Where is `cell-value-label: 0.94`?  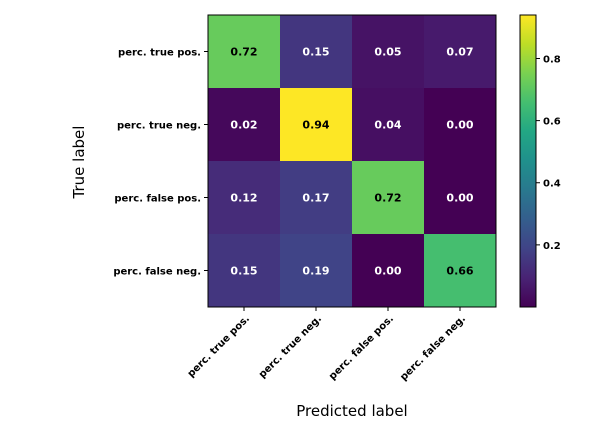 cell-value-label: 0.94 is located at coordinates (315, 125).